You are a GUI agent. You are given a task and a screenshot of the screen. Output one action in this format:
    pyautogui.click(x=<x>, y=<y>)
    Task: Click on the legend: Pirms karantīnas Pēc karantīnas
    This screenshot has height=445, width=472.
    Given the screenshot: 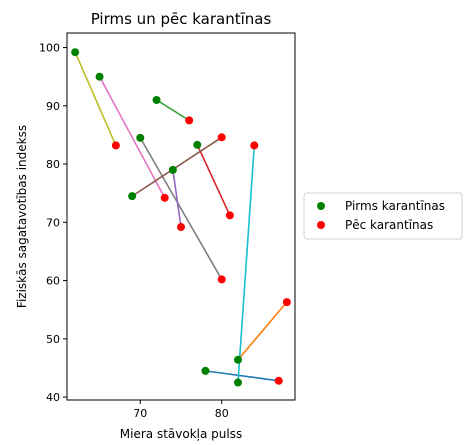 What is the action you would take?
    pyautogui.click(x=383, y=216)
    